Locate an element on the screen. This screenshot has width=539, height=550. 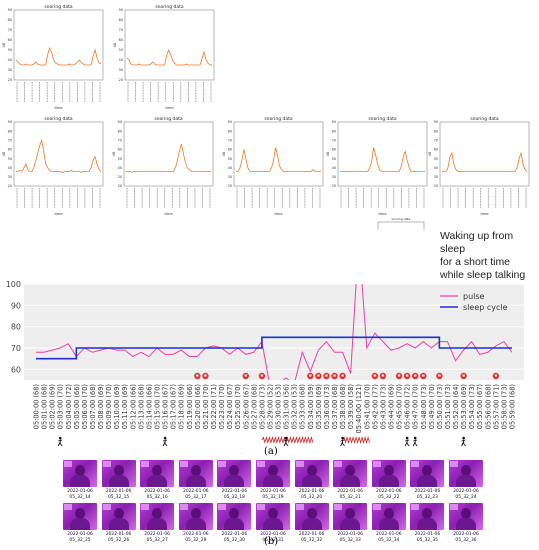
x-tick-label: 05:32:00 (53) is located at coordinates (295, 406).